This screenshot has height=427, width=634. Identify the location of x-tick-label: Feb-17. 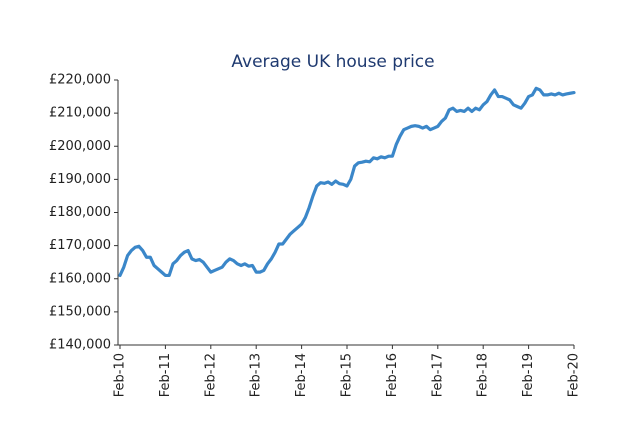
(437, 375).